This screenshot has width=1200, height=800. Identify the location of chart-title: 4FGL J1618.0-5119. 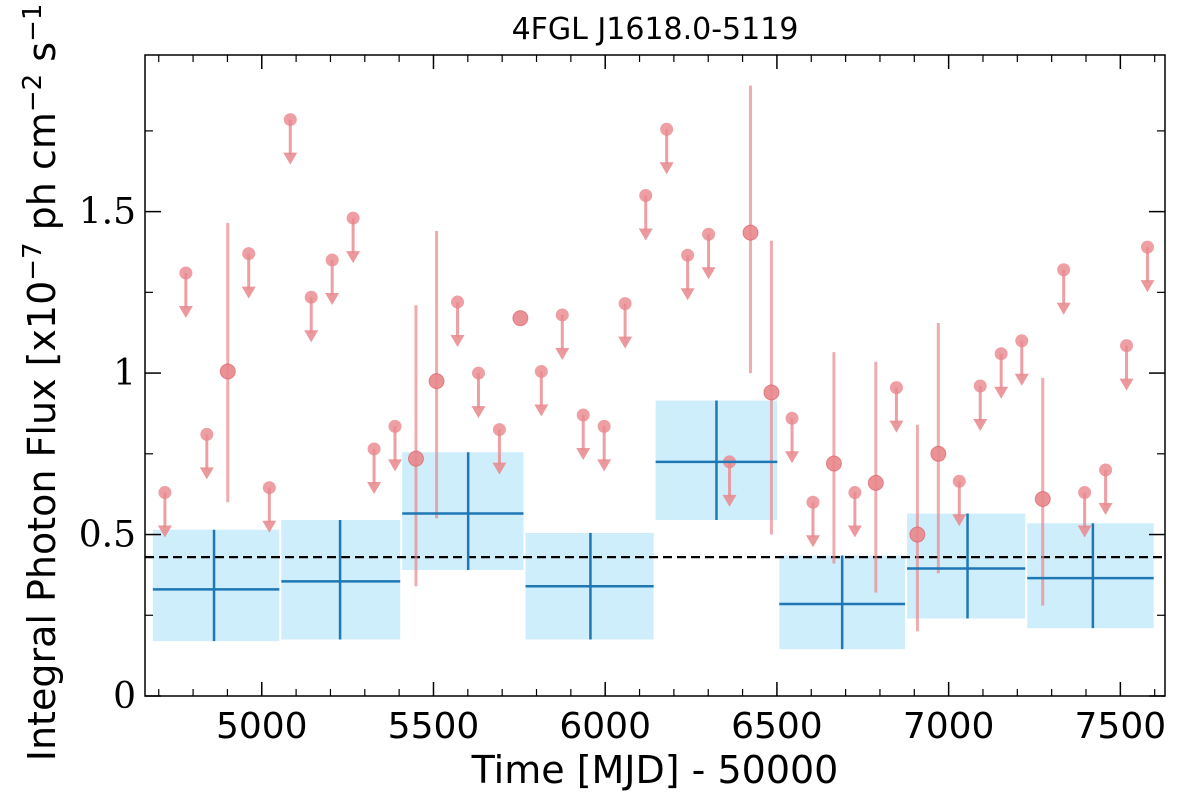
(655, 29).